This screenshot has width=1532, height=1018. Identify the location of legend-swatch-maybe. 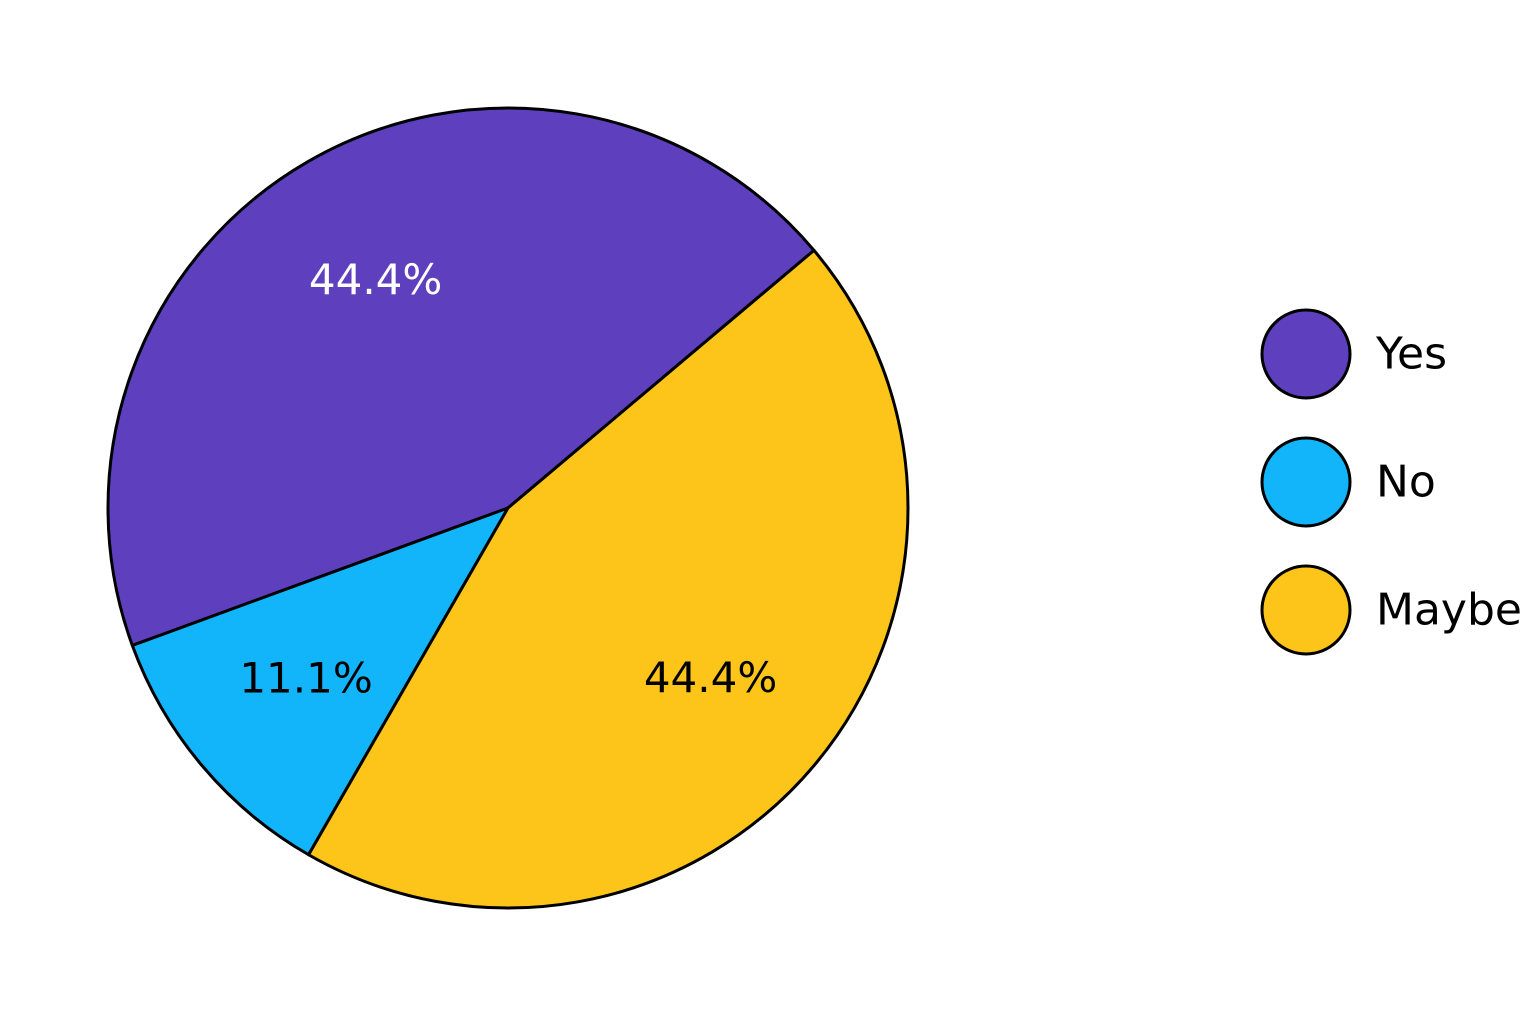
(1306, 610).